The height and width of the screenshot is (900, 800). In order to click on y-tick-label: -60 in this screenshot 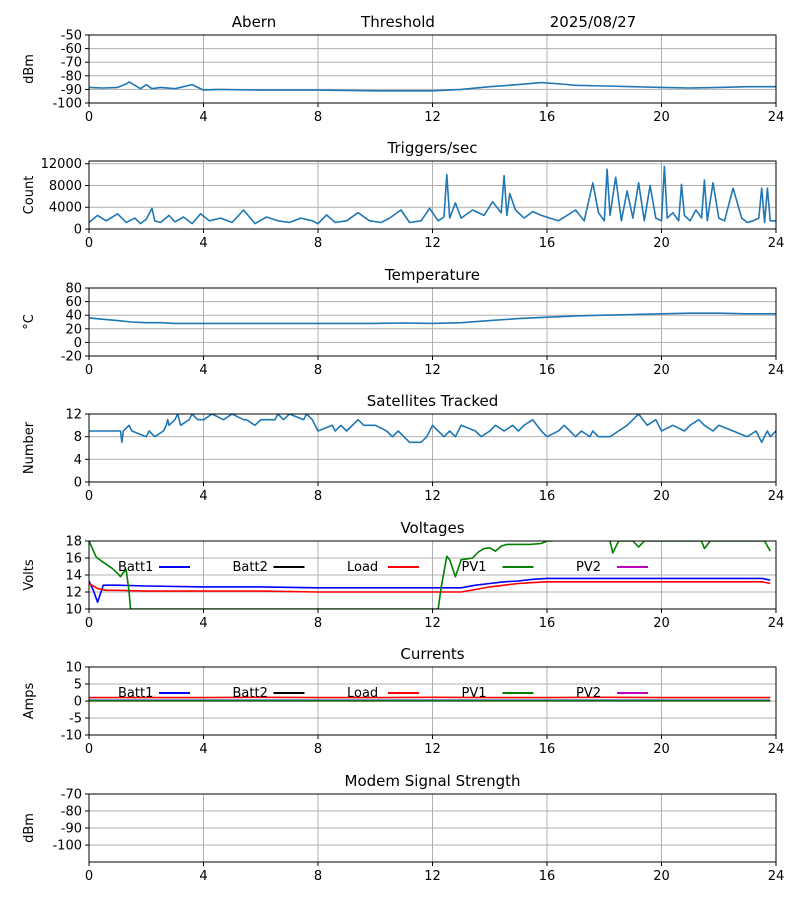, I will do `click(71, 49)`.